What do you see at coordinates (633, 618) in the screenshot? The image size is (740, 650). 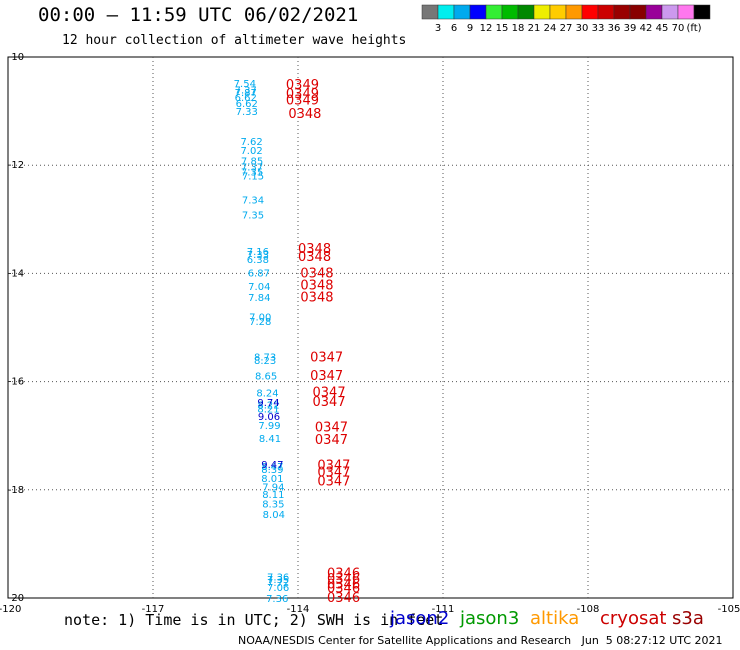 I see `satellite-legend-cryosat: cryosat` at bounding box center [633, 618].